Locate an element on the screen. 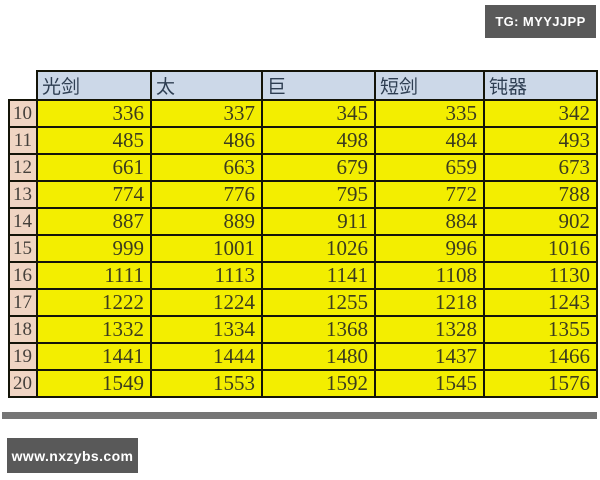  value-cell: 679 is located at coordinates (318, 167).